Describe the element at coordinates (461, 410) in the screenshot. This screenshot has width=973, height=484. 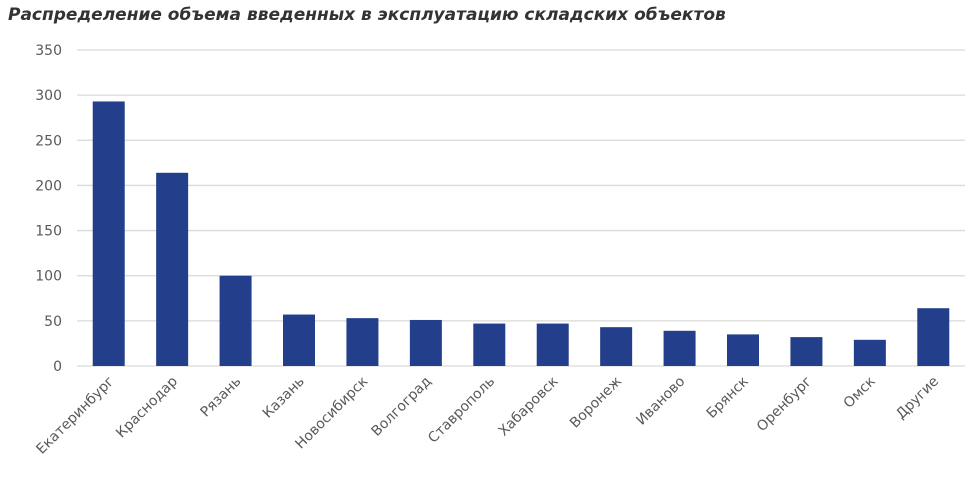
I see `x-category-label: Ставрополь` at that location.